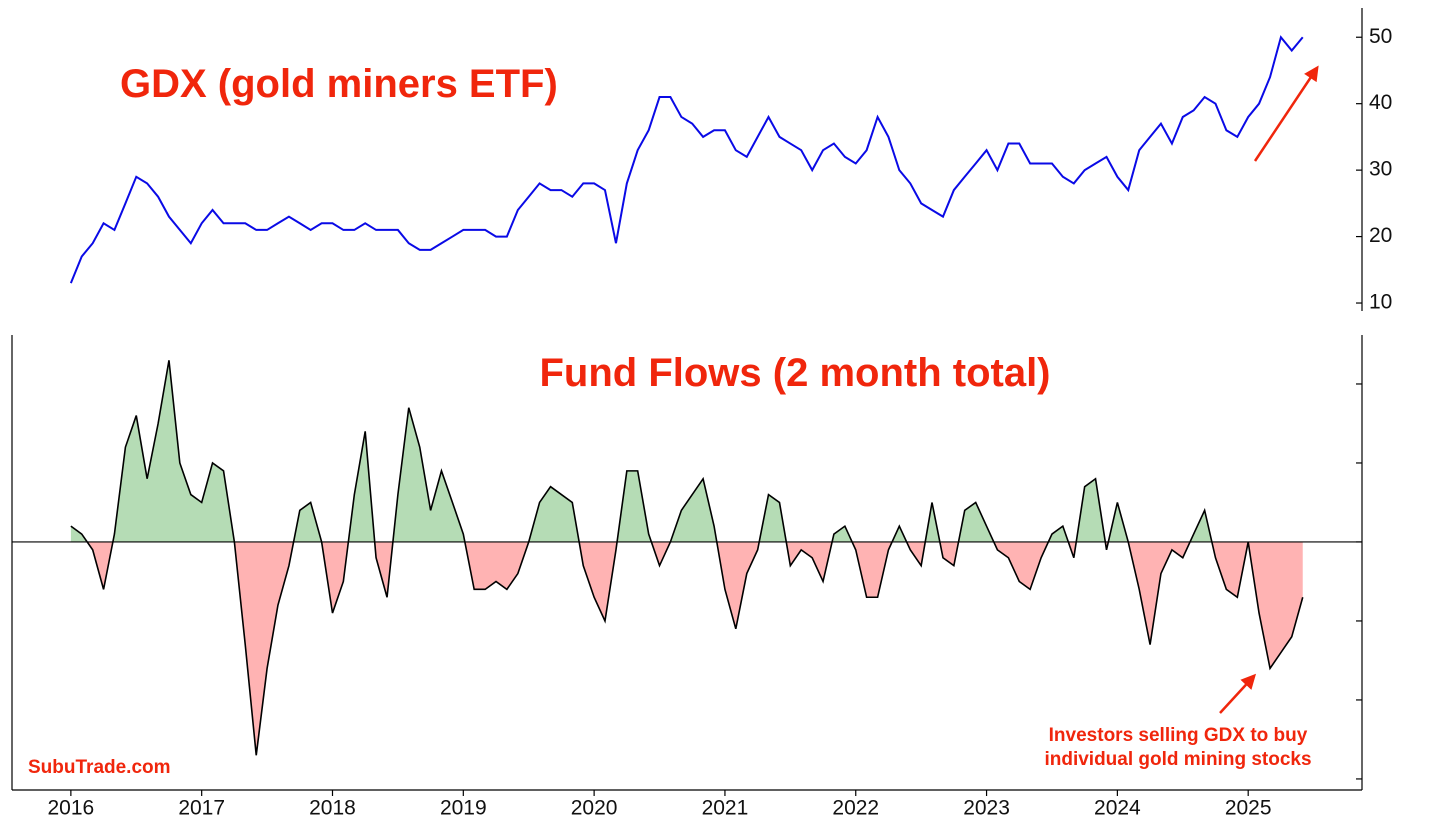 The width and height of the screenshot is (1456, 828). I want to click on x-tick-label: 2017, so click(201, 808).